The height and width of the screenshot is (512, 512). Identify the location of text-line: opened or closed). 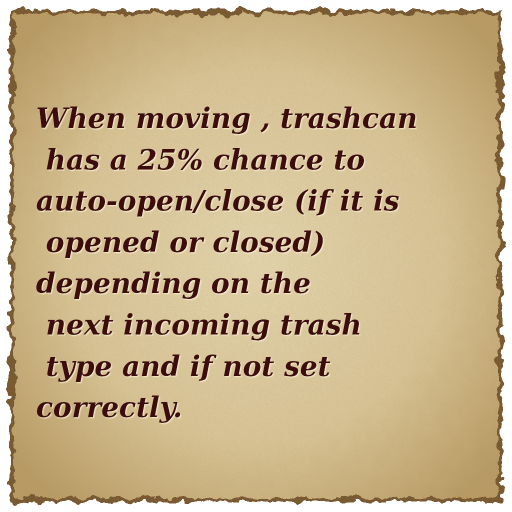
(180, 242).